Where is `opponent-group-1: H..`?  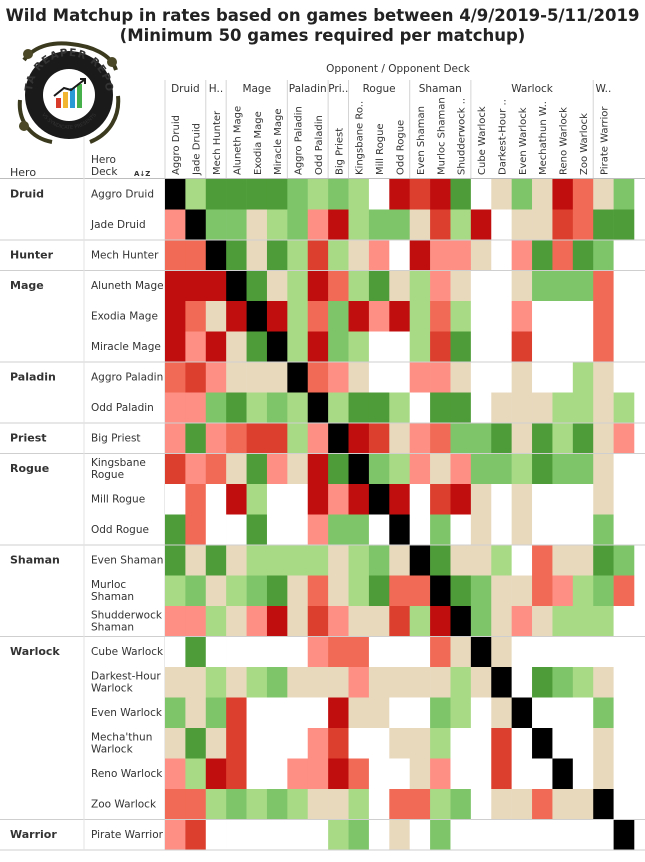 opponent-group-1: H.. is located at coordinates (216, 89).